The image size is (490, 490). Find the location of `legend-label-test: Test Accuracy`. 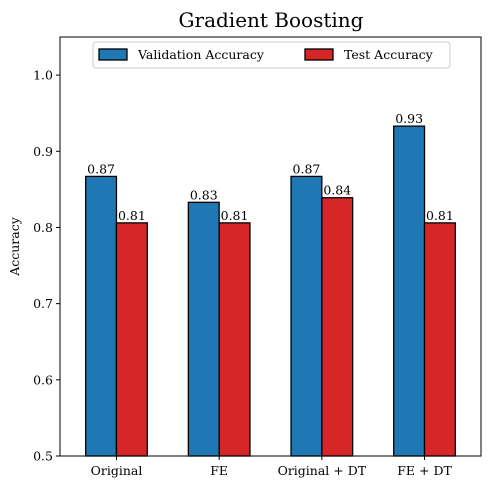

legend-label-test: Test Accuracy is located at coordinates (389, 54).